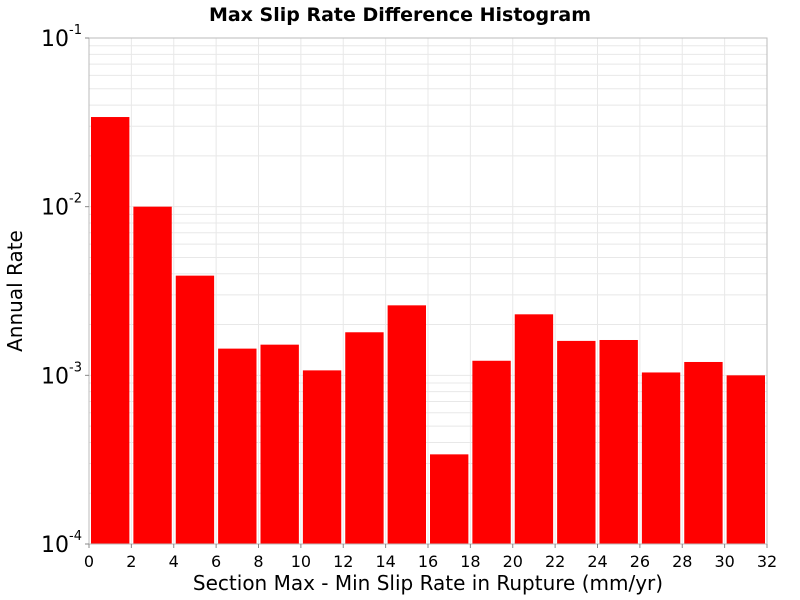 The image size is (800, 600). I want to click on x-tick-label: 32, so click(767, 561).